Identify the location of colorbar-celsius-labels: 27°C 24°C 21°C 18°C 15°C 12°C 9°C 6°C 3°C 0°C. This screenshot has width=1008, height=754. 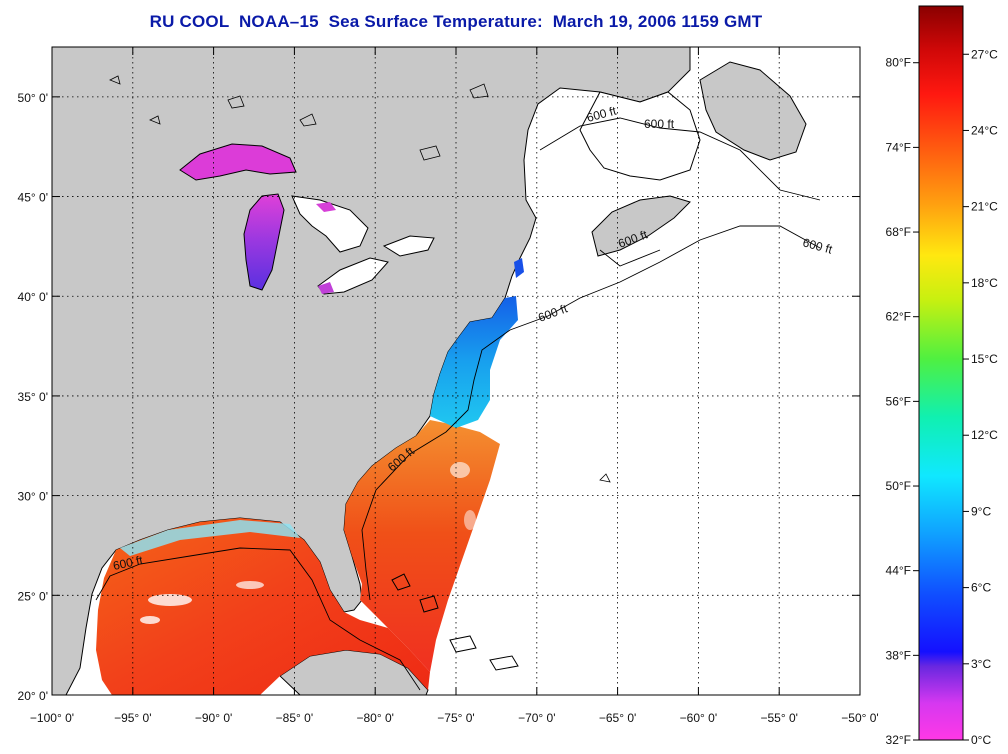
(980, 397).